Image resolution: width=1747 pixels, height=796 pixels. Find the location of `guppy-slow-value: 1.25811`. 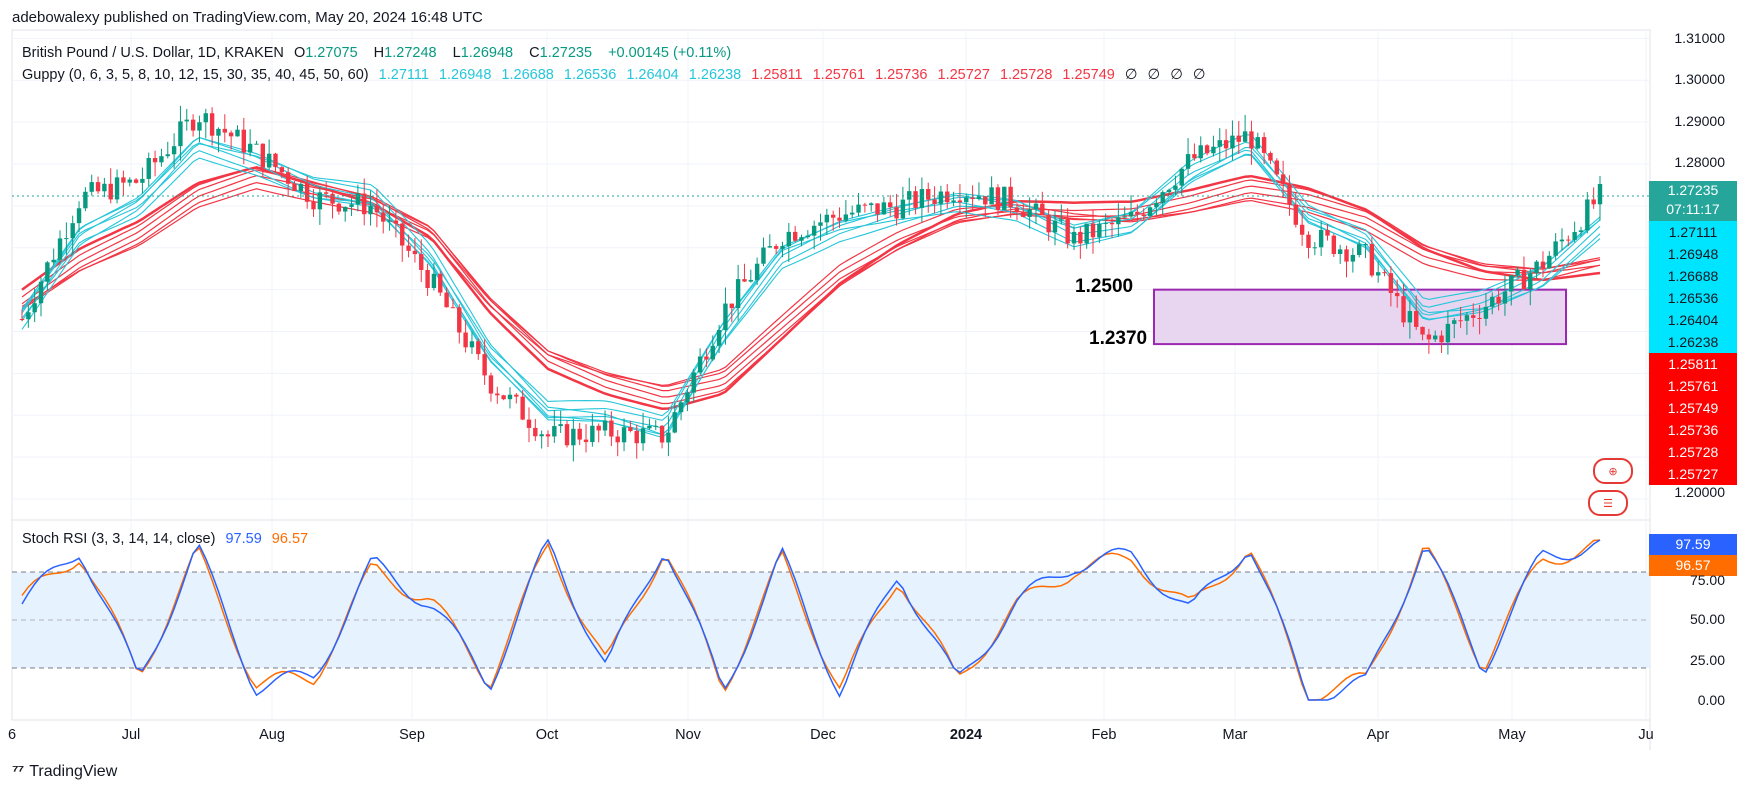

guppy-slow-value: 1.25811 is located at coordinates (777, 75).